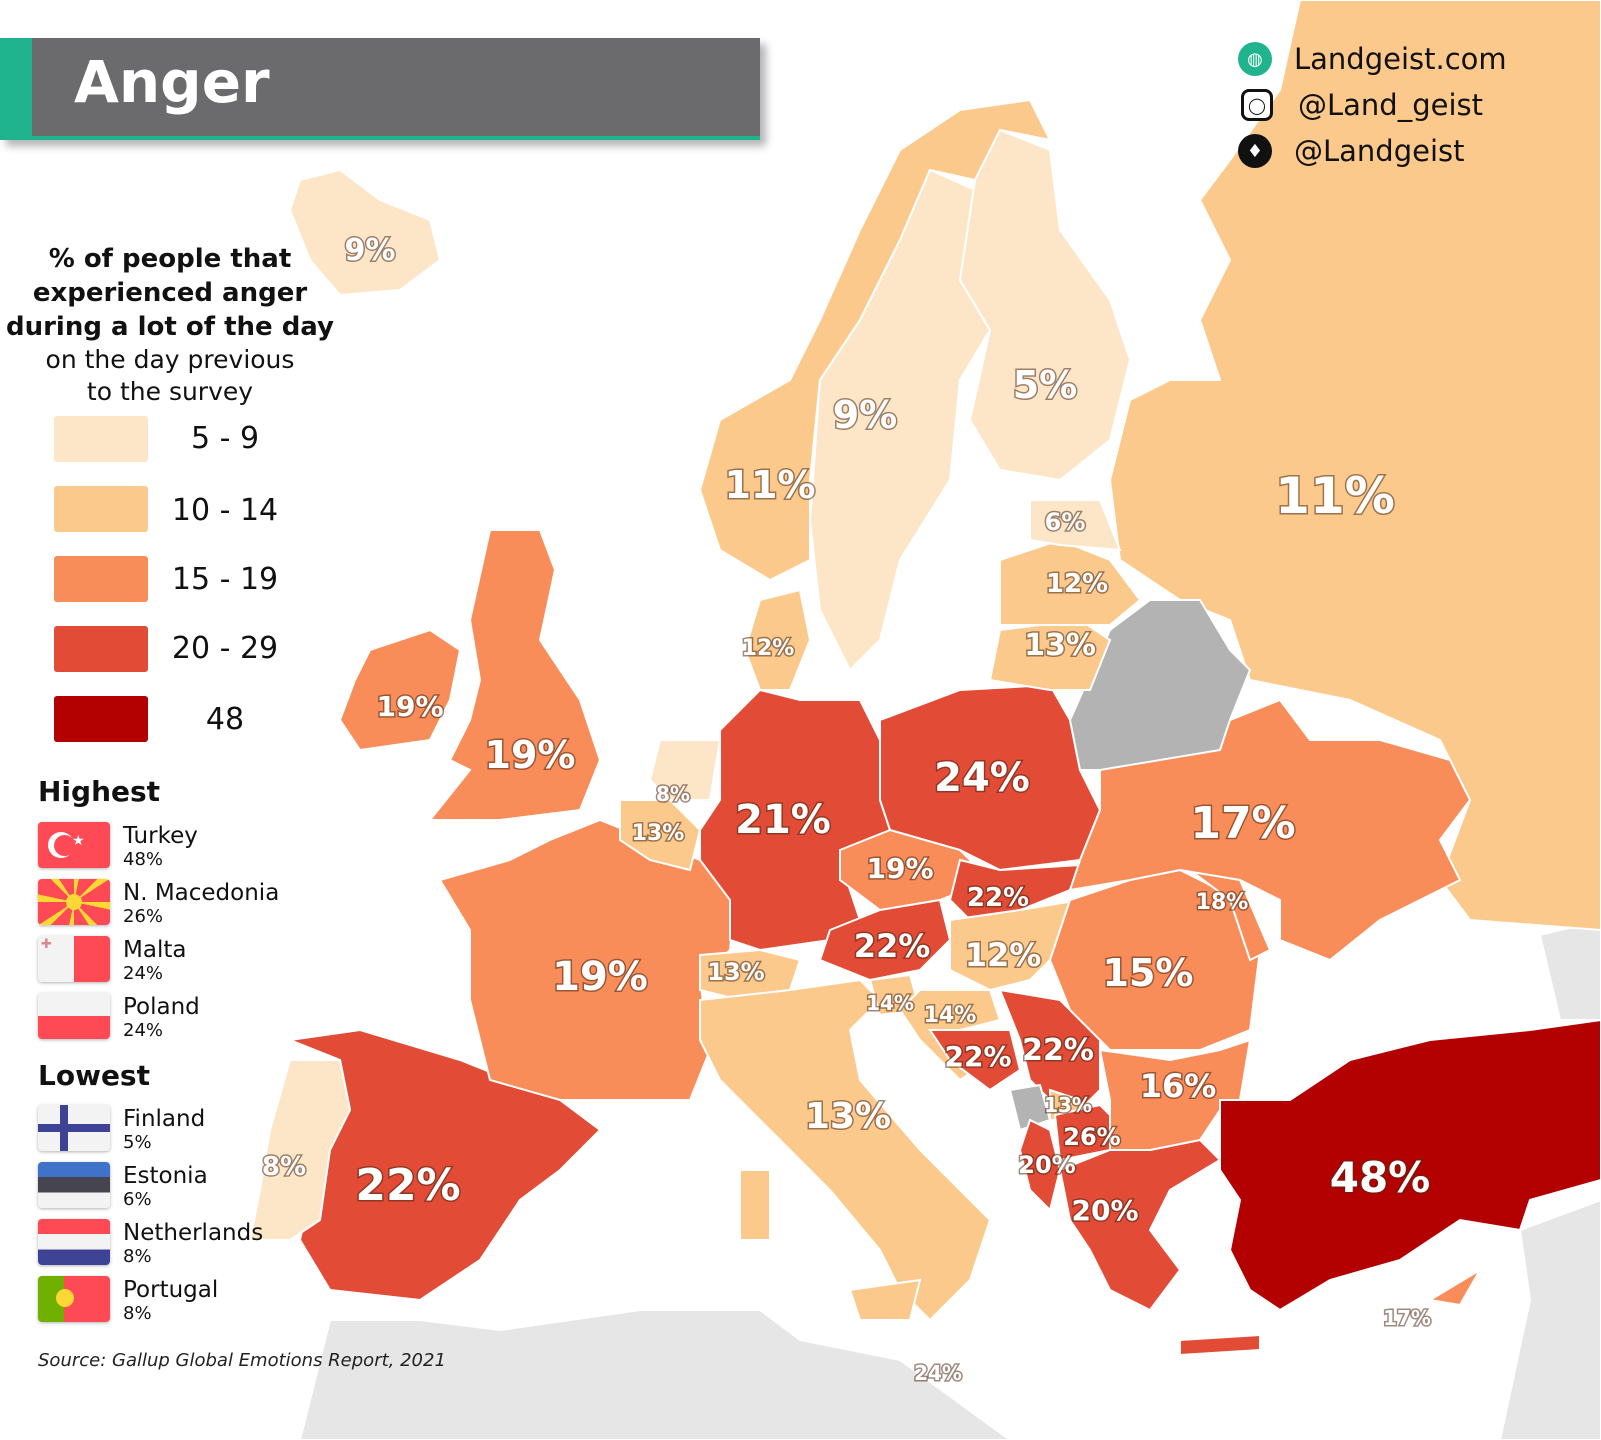 The image size is (1601, 1440). I want to click on rank-name: Finland, so click(164, 1119).